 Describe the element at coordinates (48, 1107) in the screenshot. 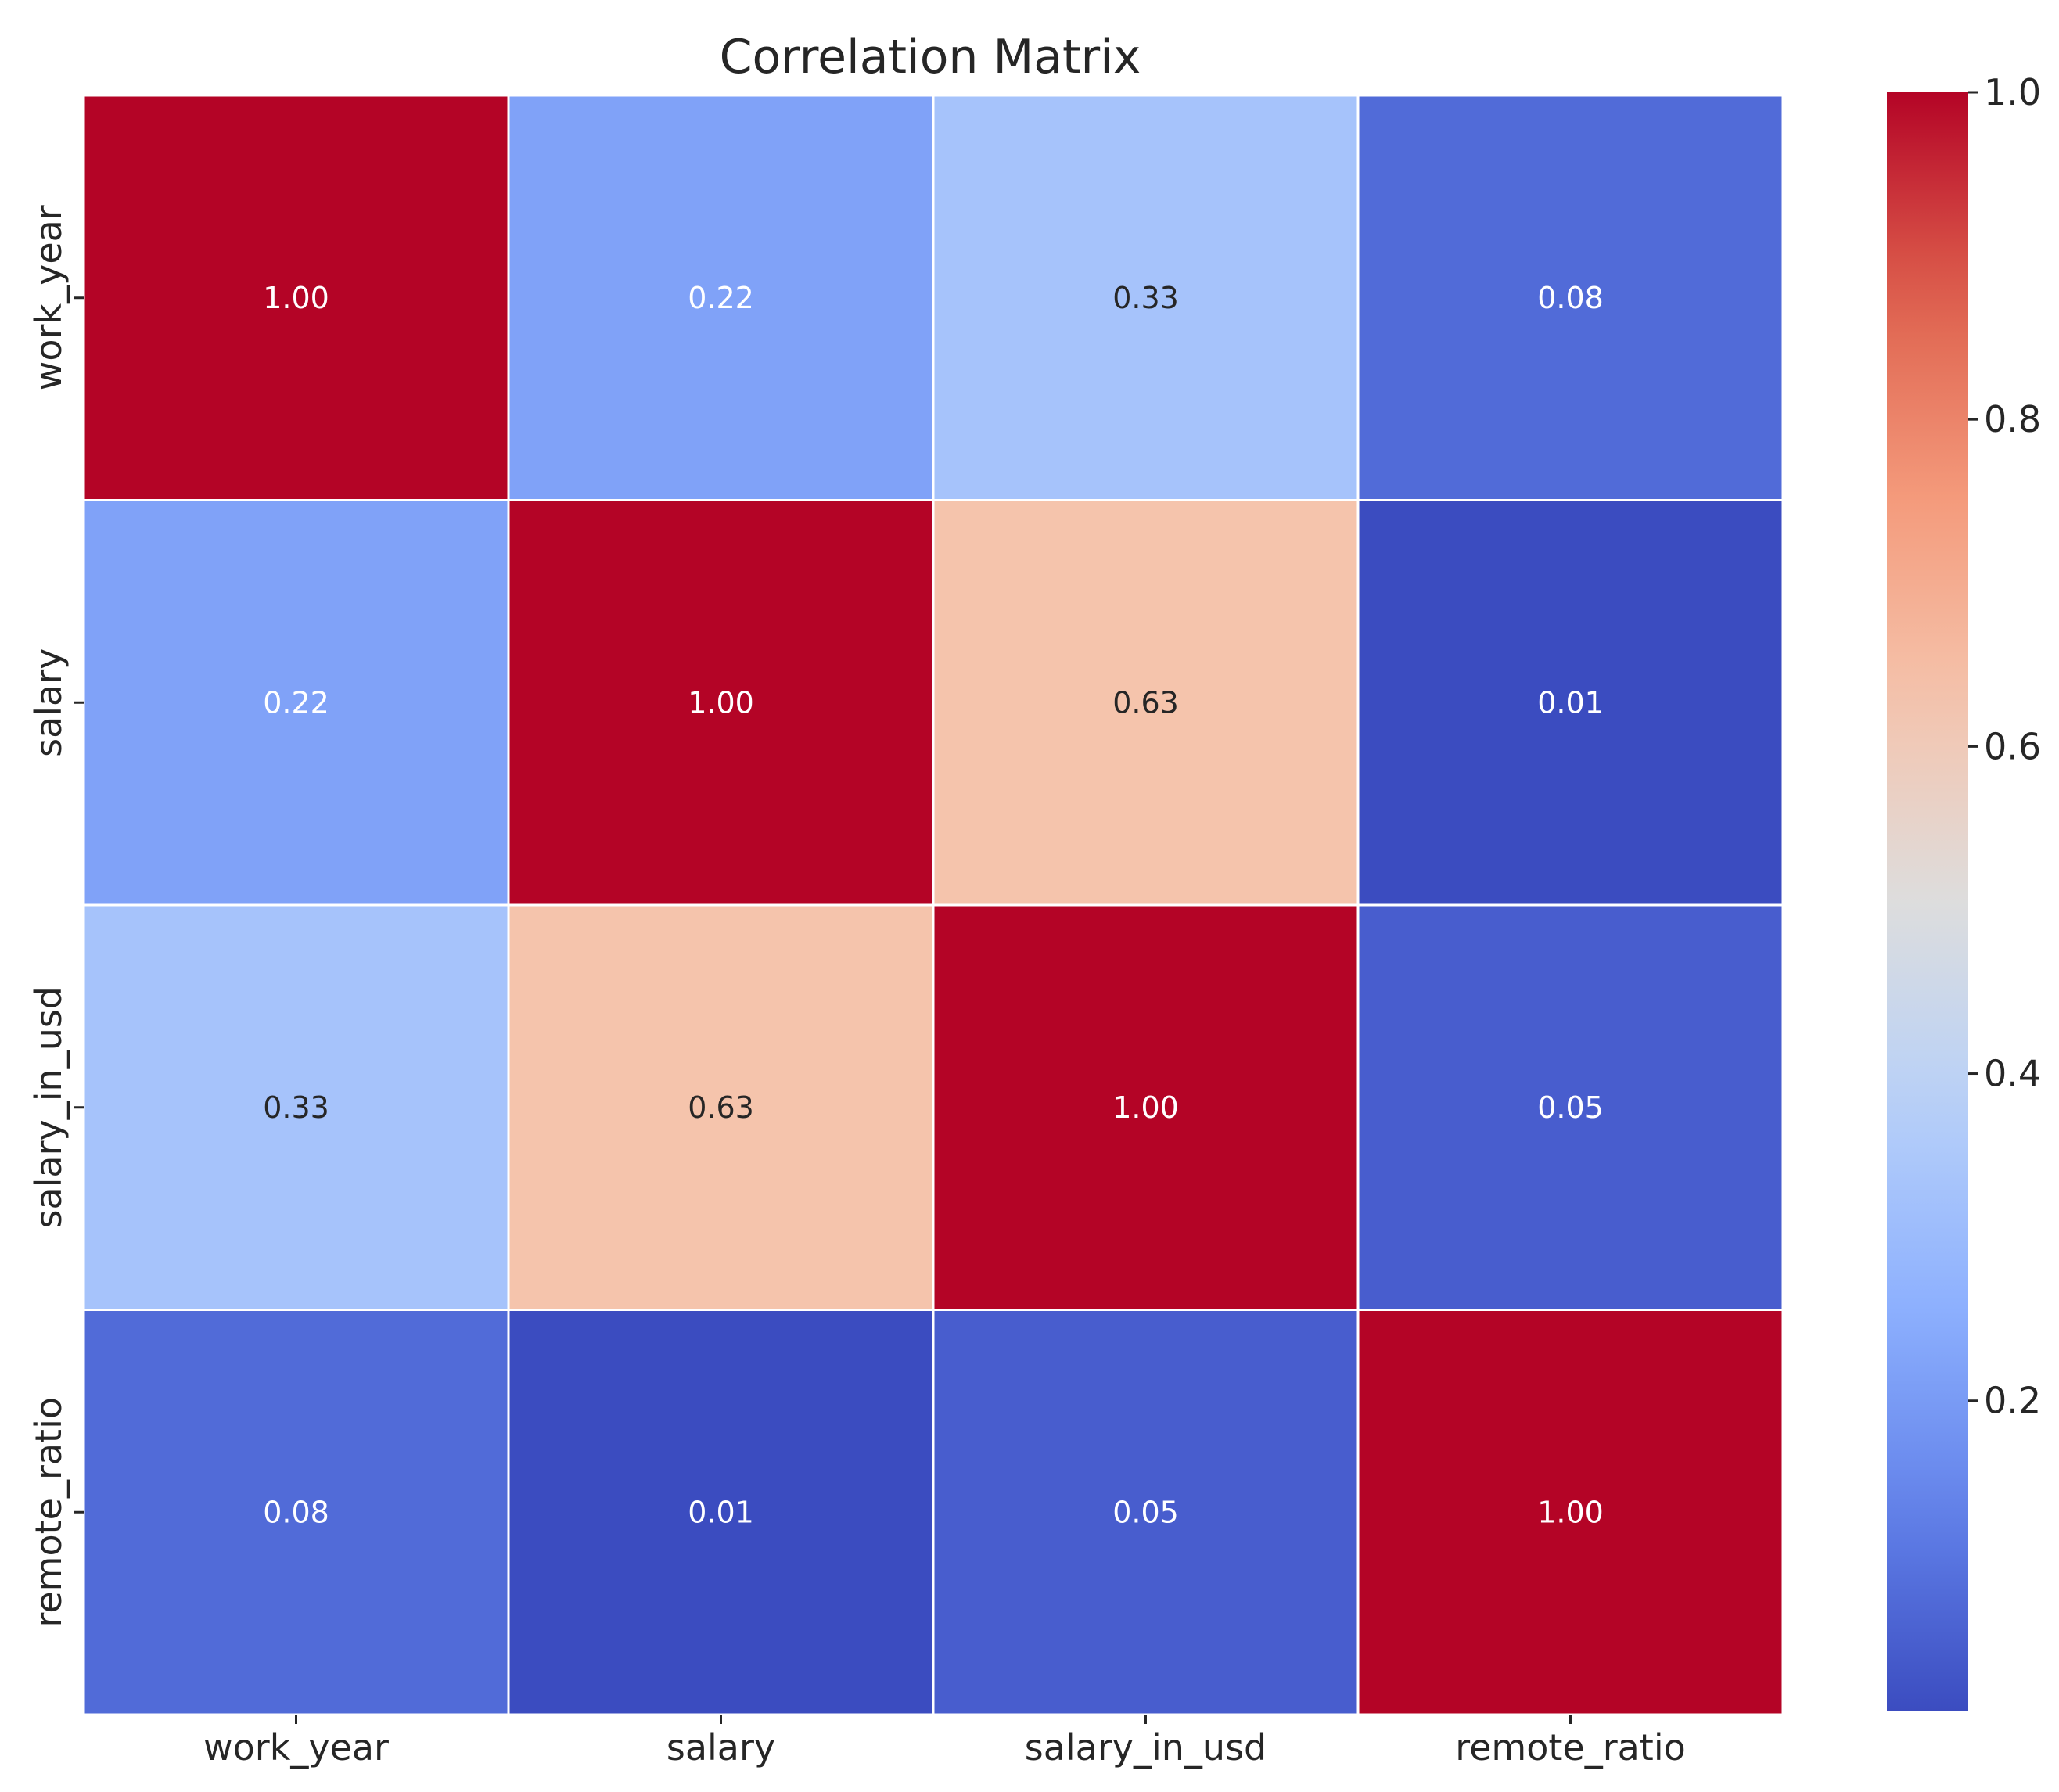

I see `y-tick-label: salary_in_usd` at that location.